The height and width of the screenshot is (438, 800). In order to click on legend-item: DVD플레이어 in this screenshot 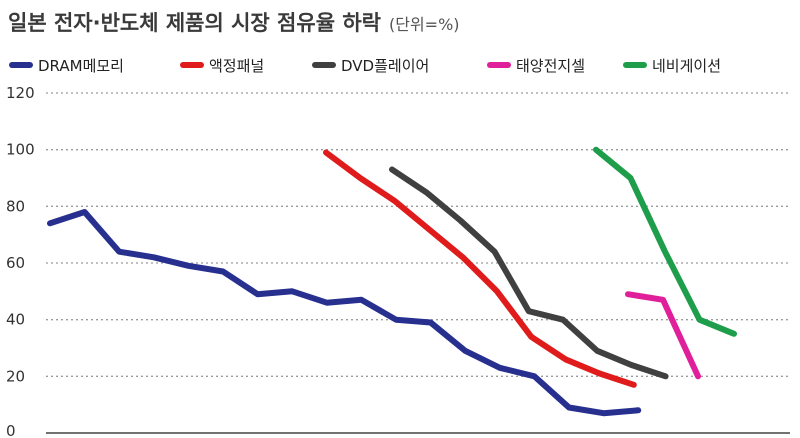, I will do `click(370, 66)`.